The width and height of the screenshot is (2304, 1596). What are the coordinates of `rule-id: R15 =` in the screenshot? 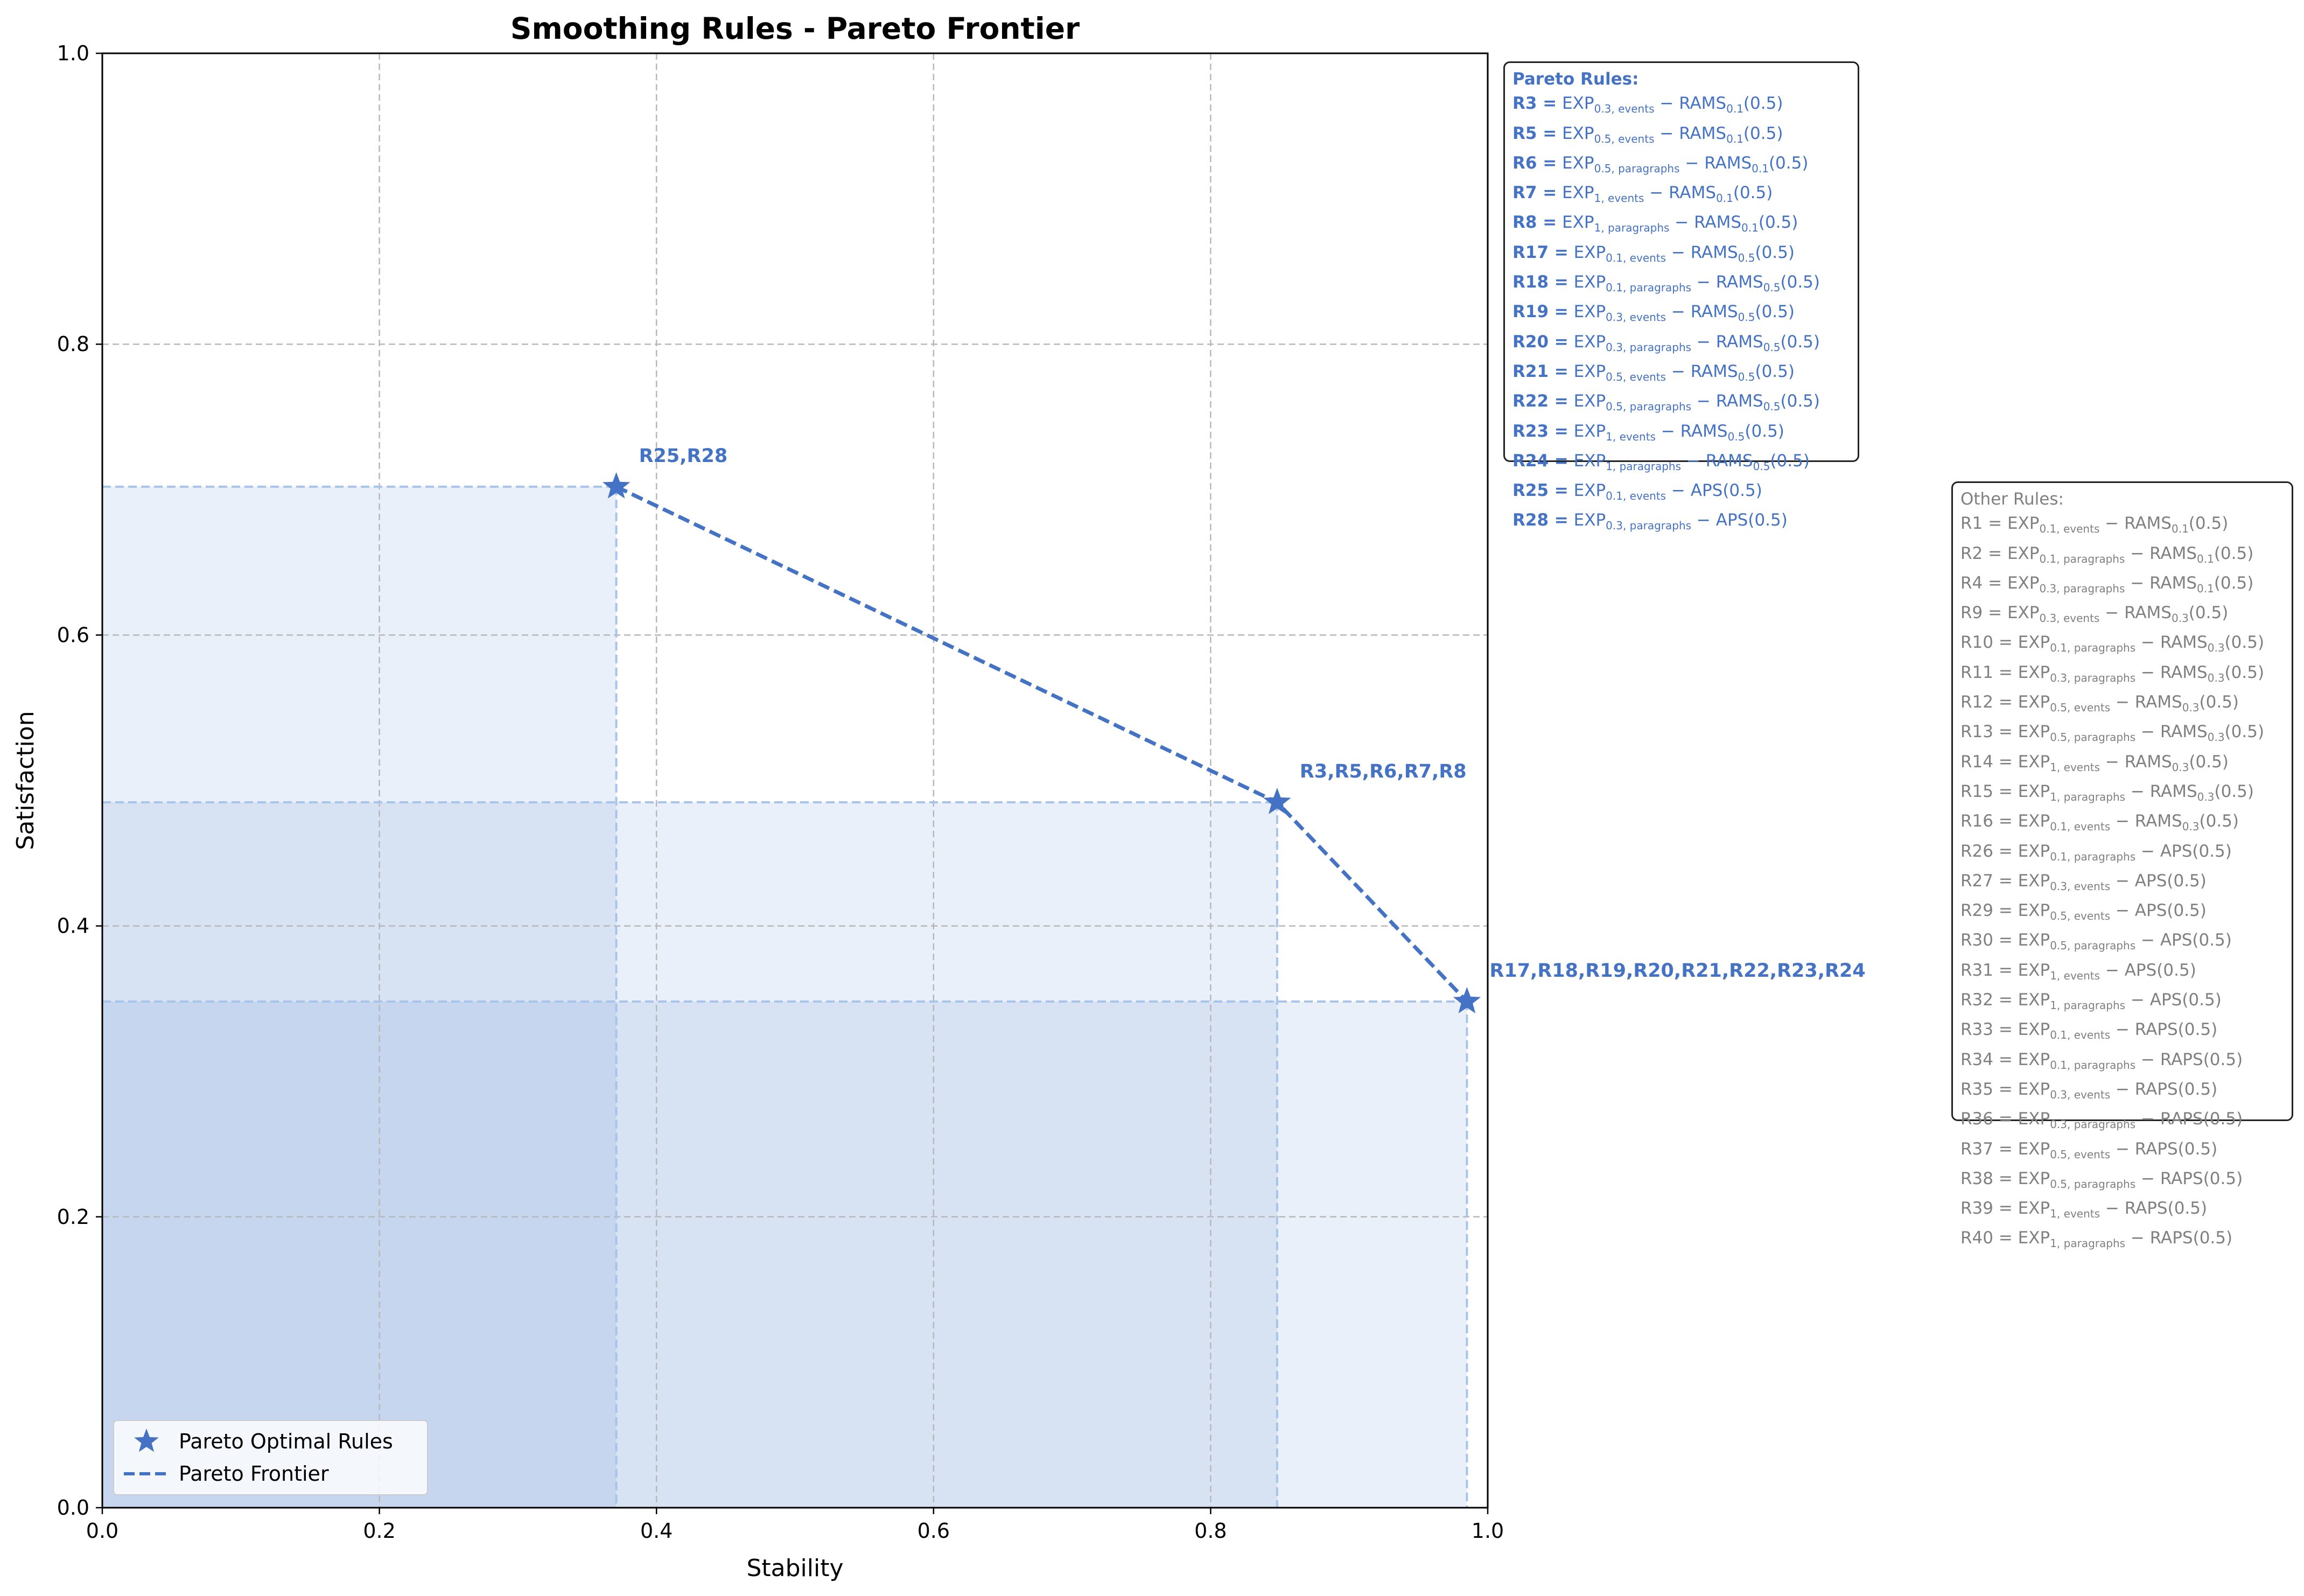 It's located at (1986, 791).